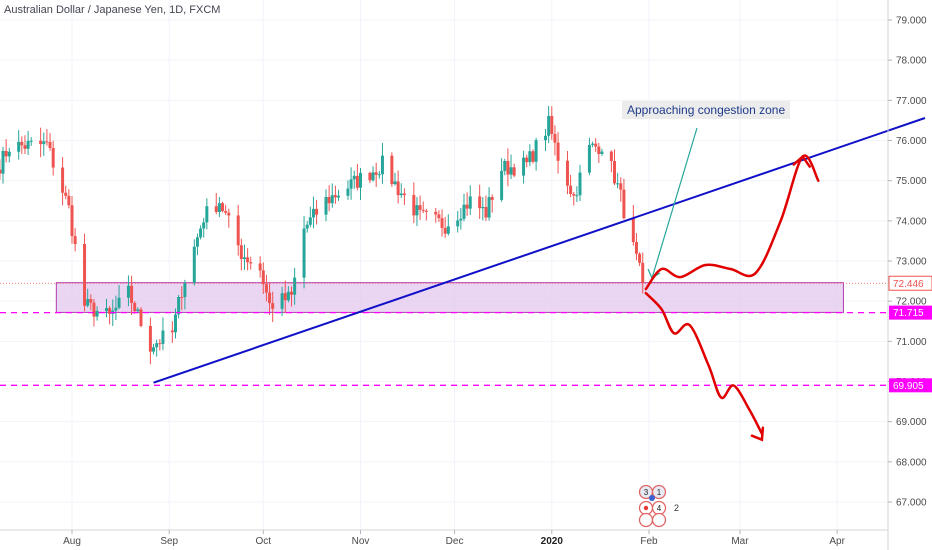  I want to click on event-badge-text: 2, so click(676, 508).